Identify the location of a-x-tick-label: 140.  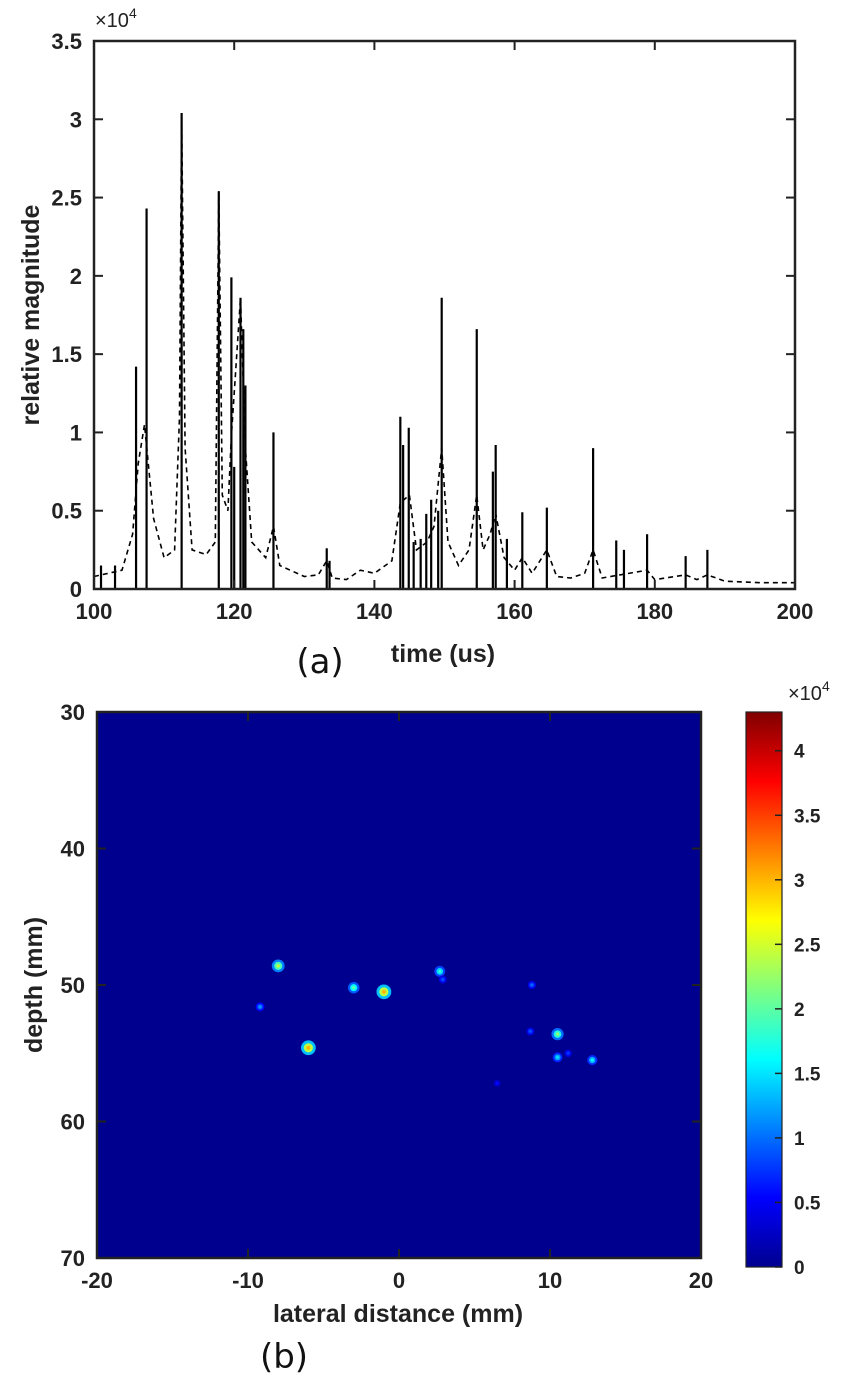
(374, 611).